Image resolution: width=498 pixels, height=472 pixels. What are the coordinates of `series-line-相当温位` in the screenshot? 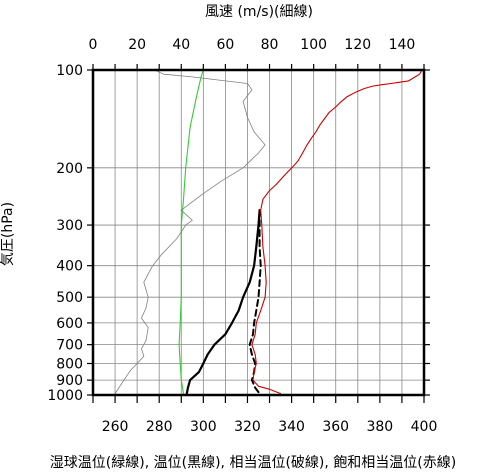 It's located at (255, 301).